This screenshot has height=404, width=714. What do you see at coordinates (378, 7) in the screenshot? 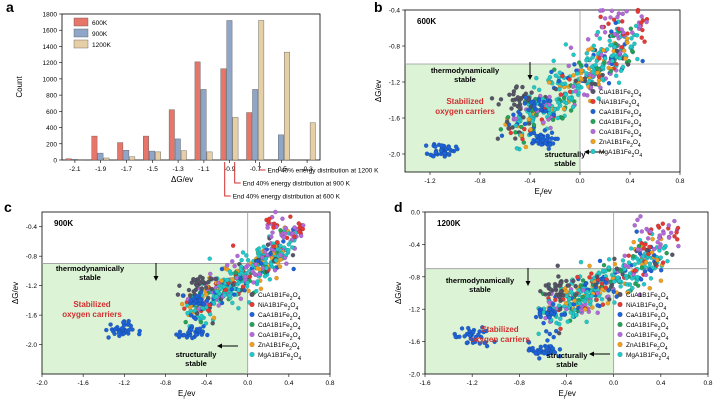
I see `panel-letter-b: b` at bounding box center [378, 7].